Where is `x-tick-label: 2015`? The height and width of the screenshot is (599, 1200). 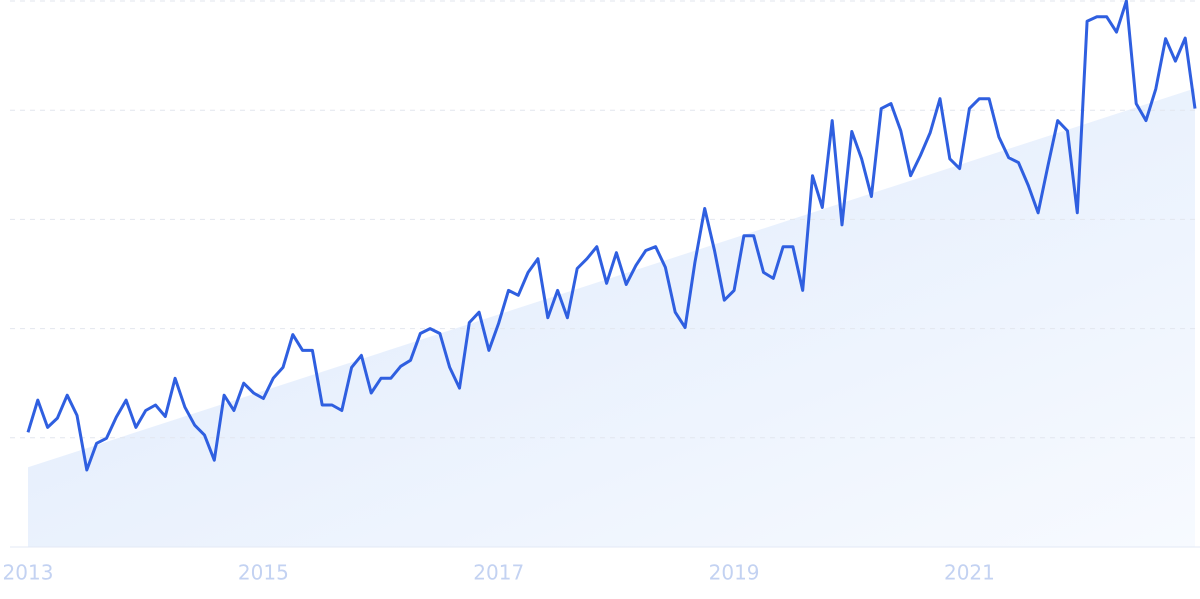
x-tick-label: 2015 is located at coordinates (263, 573).